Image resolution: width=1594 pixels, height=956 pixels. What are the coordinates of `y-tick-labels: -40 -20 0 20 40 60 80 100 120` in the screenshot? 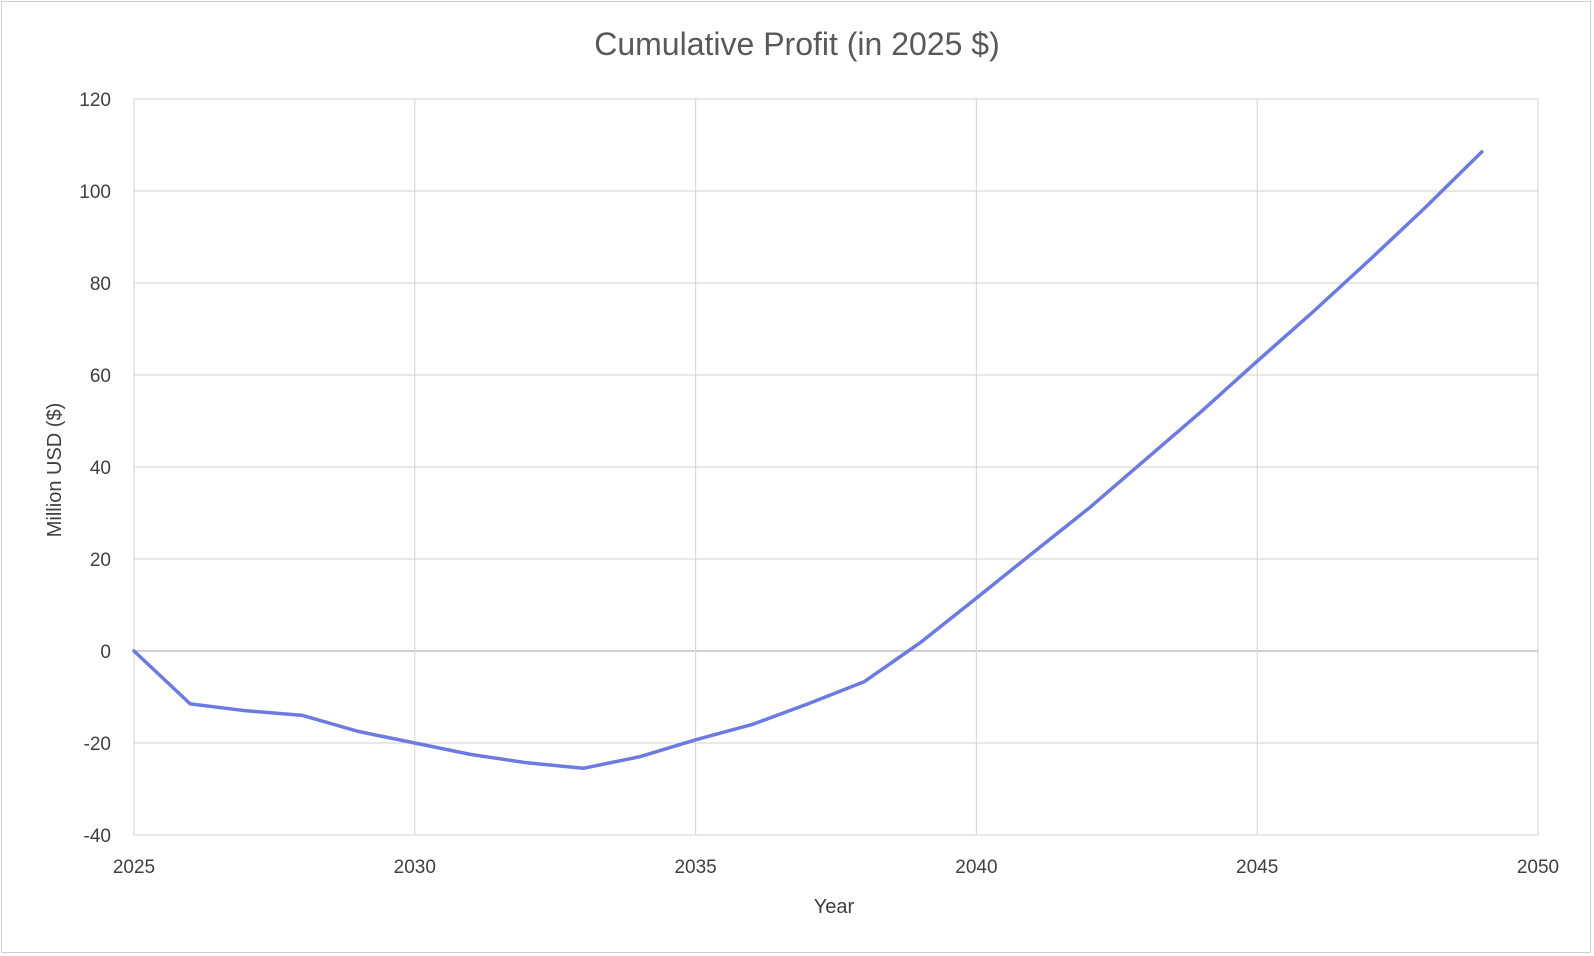 It's located at (95, 468).